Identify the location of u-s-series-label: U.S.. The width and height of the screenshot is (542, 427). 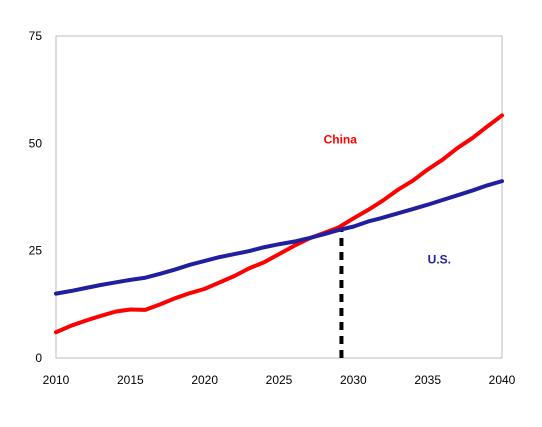
(439, 260).